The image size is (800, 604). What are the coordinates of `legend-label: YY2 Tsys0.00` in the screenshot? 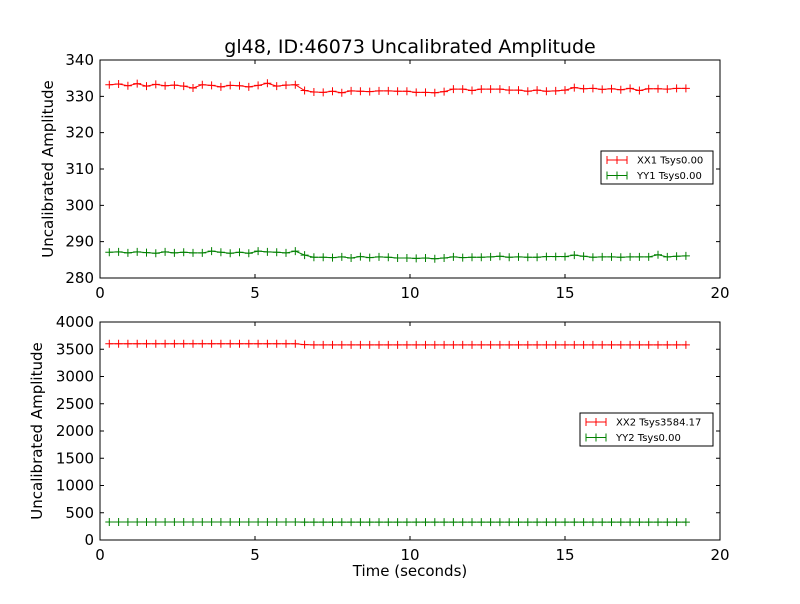 It's located at (648, 438).